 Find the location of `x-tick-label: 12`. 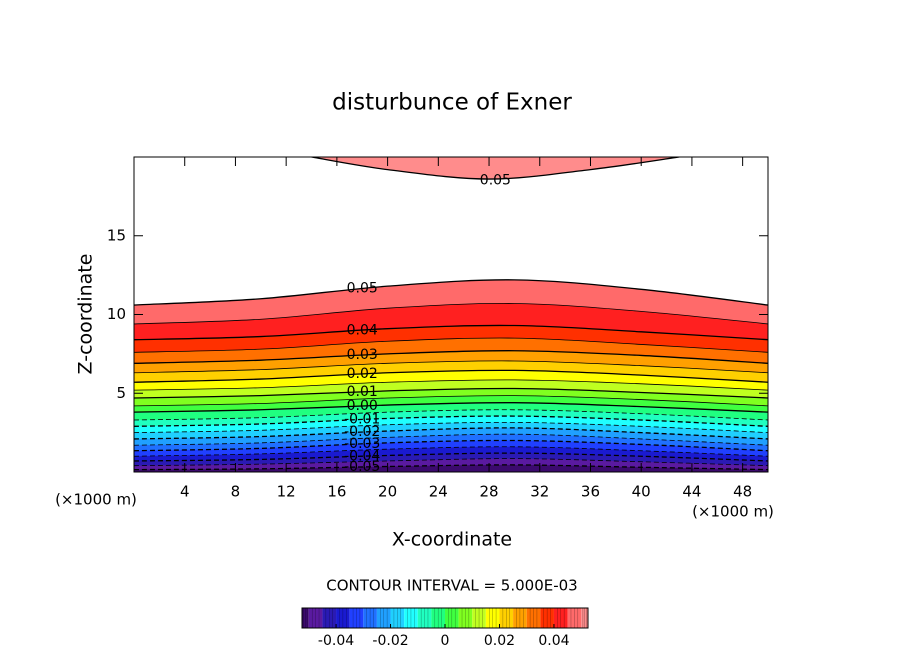

x-tick-label: 12 is located at coordinates (286, 492).